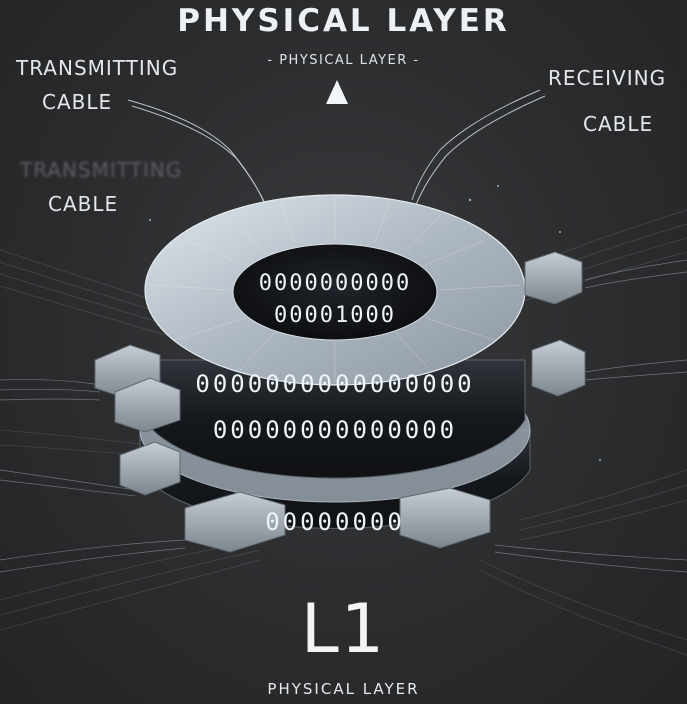  I want to click on transmitting-label-line1: TRANSMITTING, so click(97, 68).